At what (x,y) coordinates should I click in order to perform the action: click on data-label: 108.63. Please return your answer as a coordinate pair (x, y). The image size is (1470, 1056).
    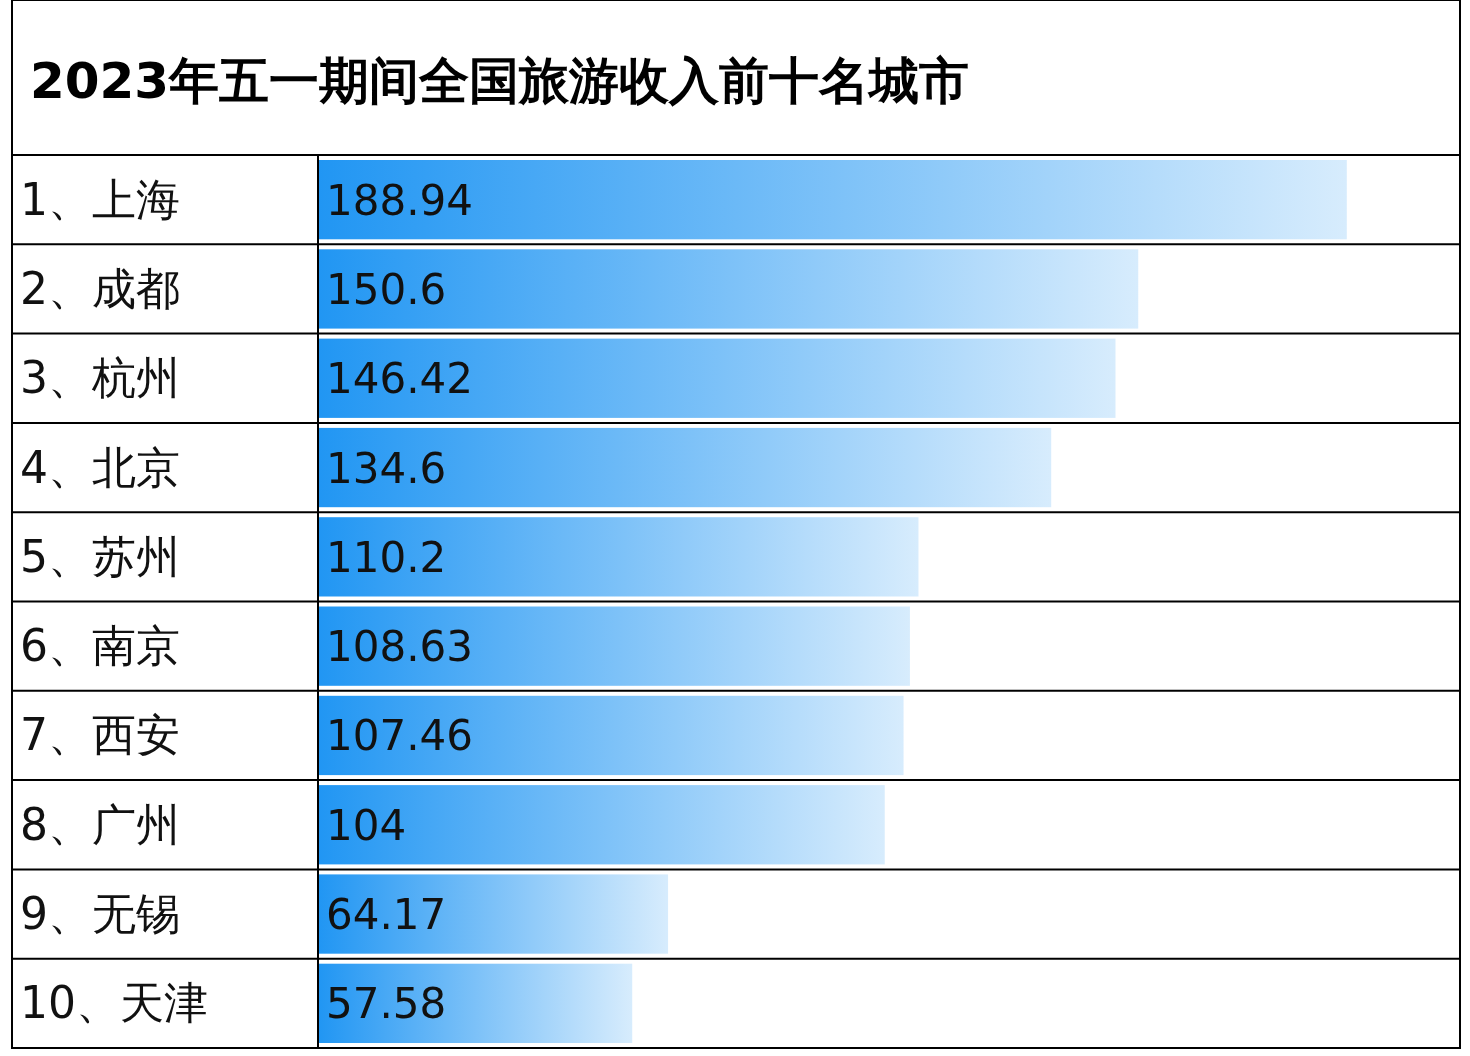
    Looking at the image, I should click on (399, 647).